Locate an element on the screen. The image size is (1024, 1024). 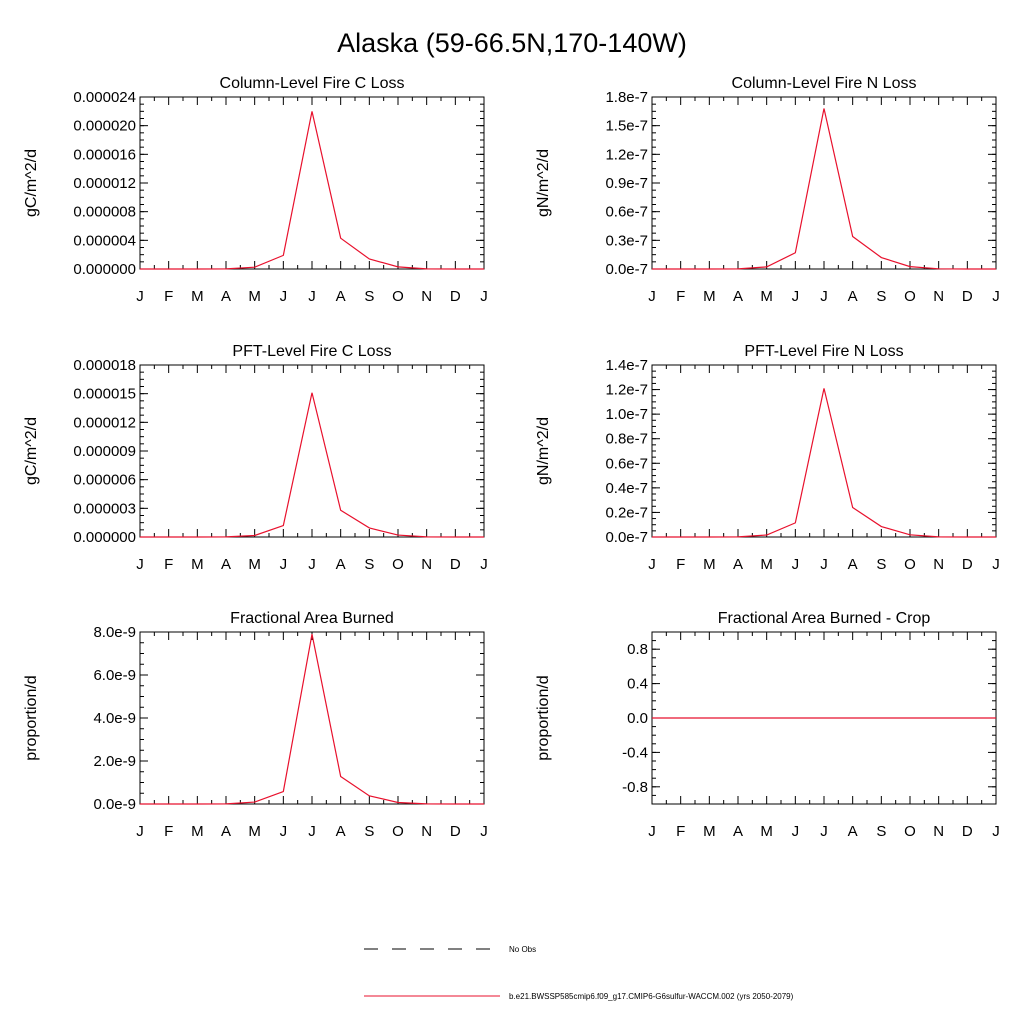
y-tick-label: 0.2e-7 is located at coordinates (626, 512).